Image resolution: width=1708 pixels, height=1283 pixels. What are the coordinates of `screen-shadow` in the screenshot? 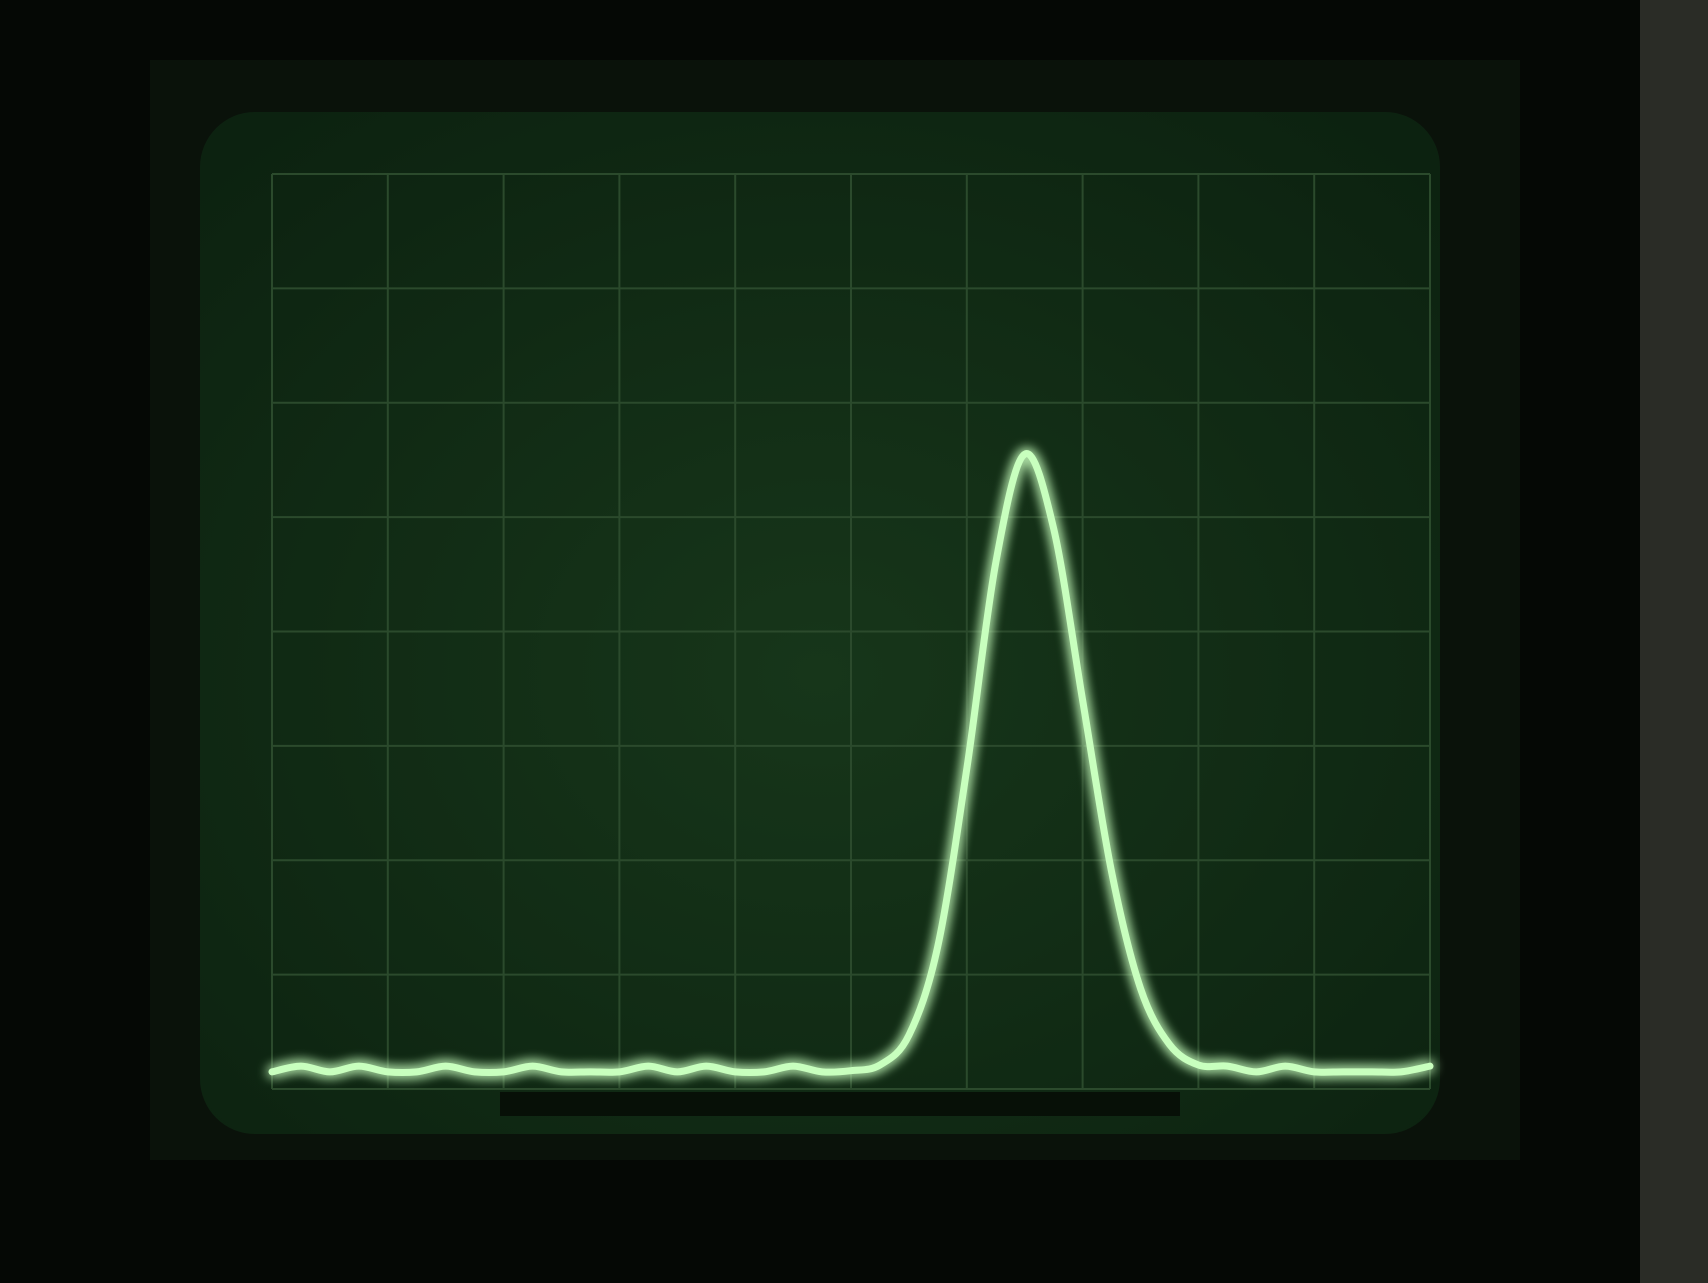 It's located at (840, 1104).